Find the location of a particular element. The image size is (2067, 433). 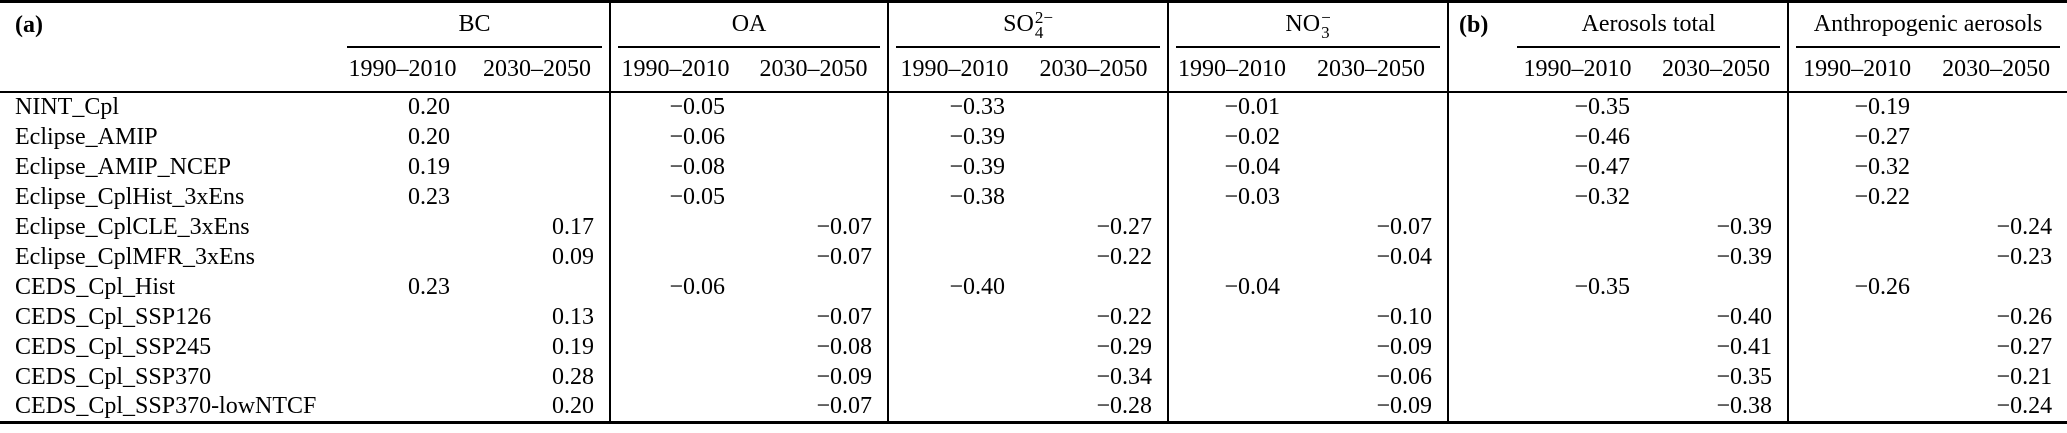

oa-group-label: OA is located at coordinates (749, 24).